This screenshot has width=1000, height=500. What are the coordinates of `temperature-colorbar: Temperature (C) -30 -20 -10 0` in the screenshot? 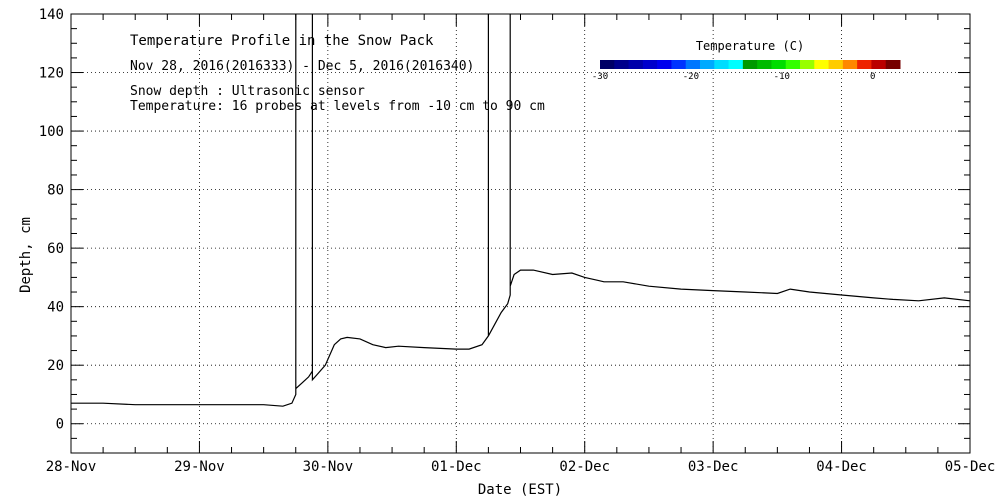 It's located at (746, 60).